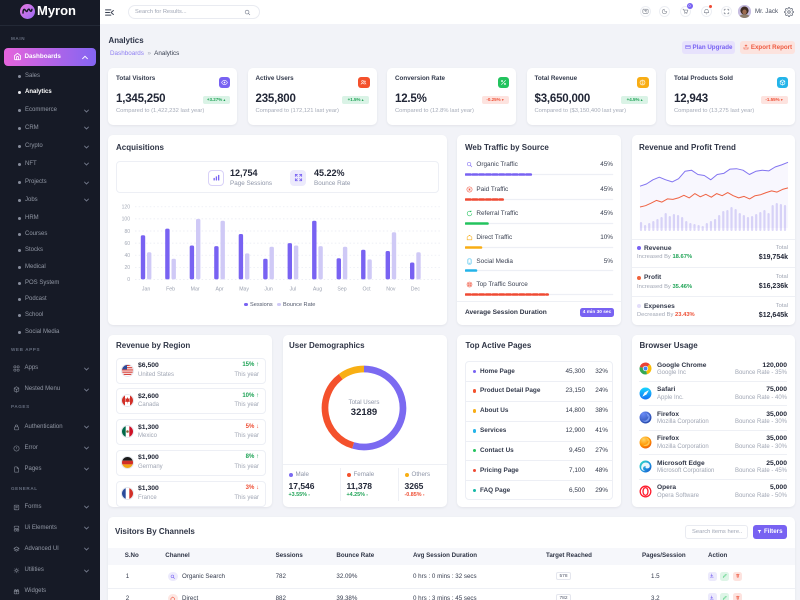  Describe the element at coordinates (126, 208) in the screenshot. I see `svg-text: 120` at that location.